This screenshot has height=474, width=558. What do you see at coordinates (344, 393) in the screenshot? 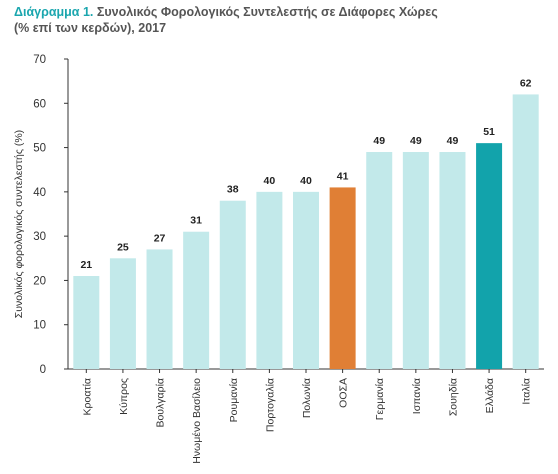
I see `x-category-label: ΟΟΣΑ` at bounding box center [344, 393].